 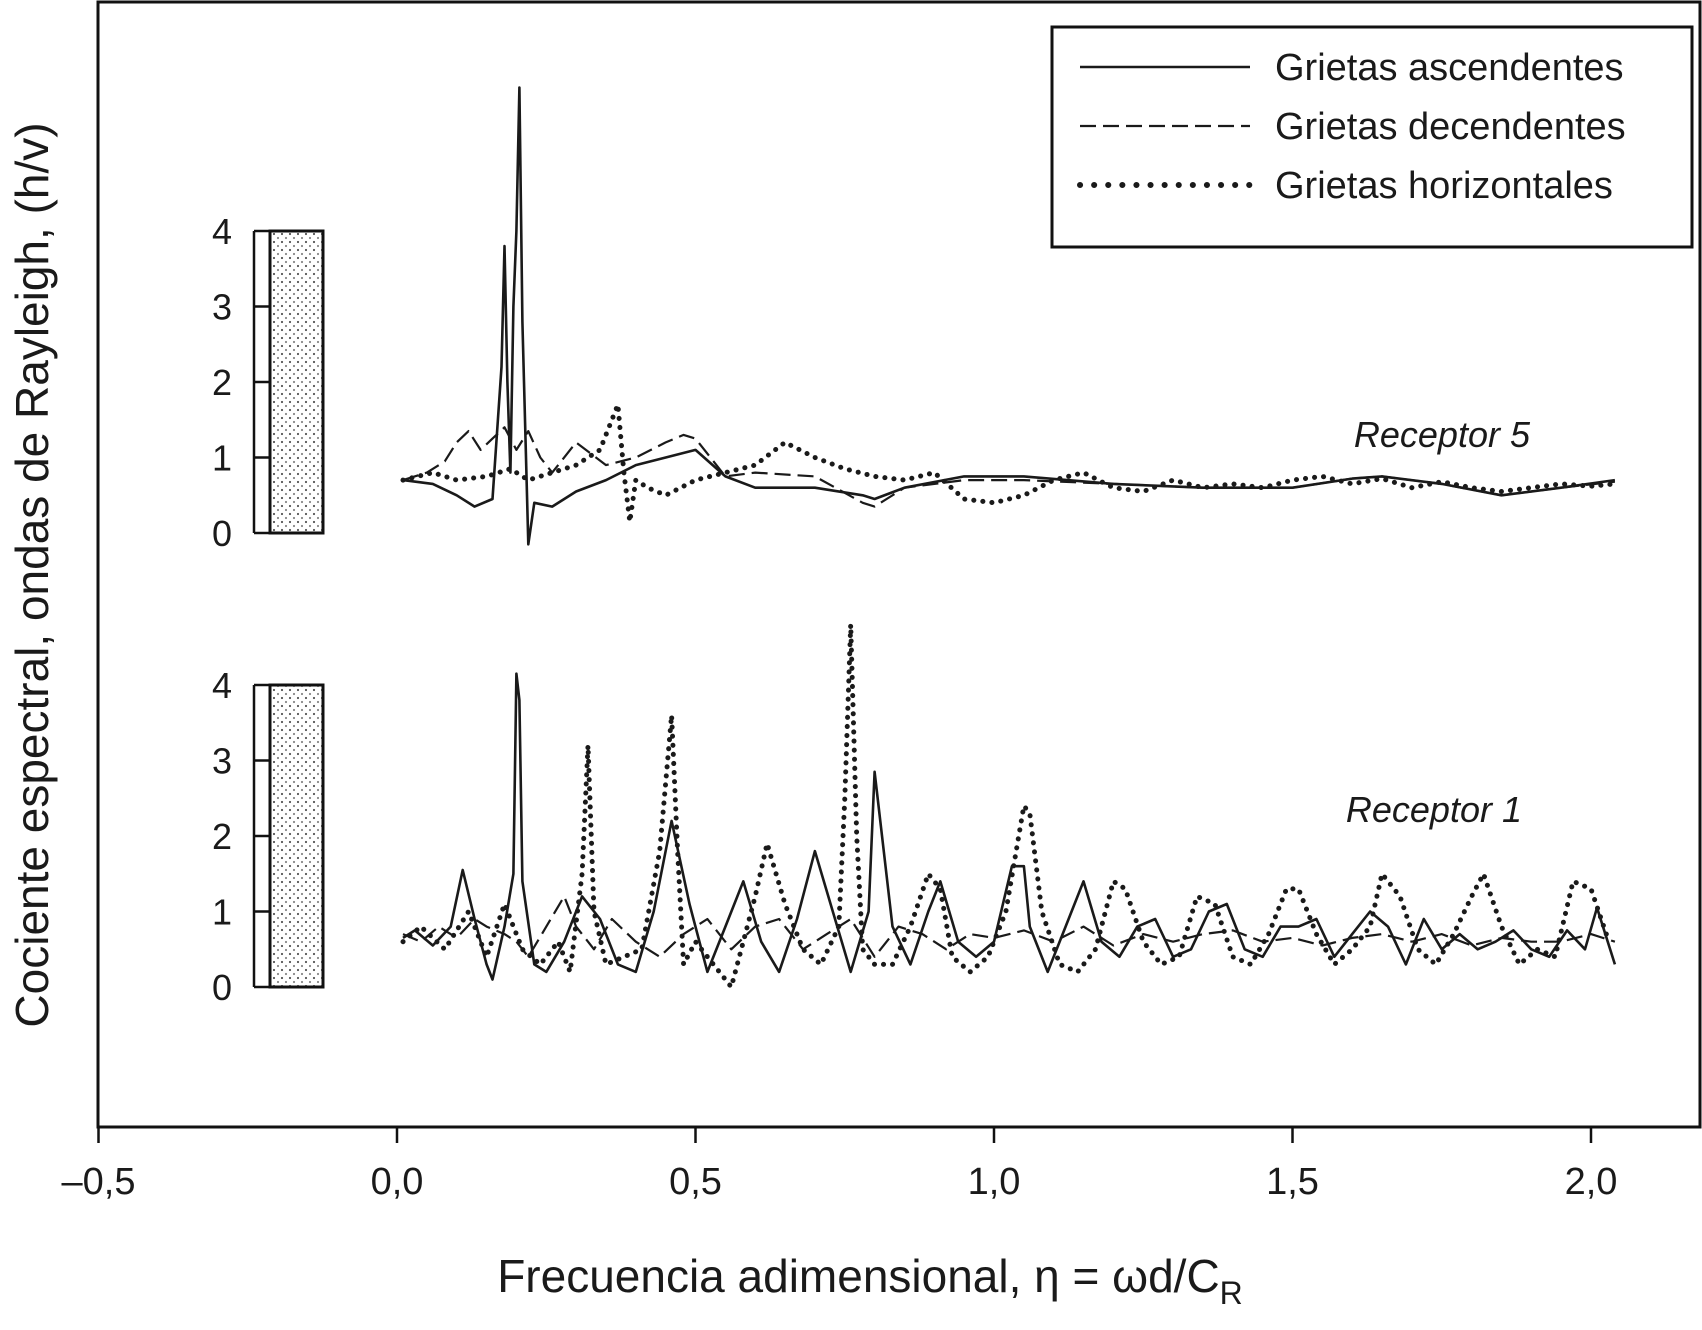 What do you see at coordinates (695, 1182) in the screenshot?
I see `x-tick-label: 0,5` at bounding box center [695, 1182].